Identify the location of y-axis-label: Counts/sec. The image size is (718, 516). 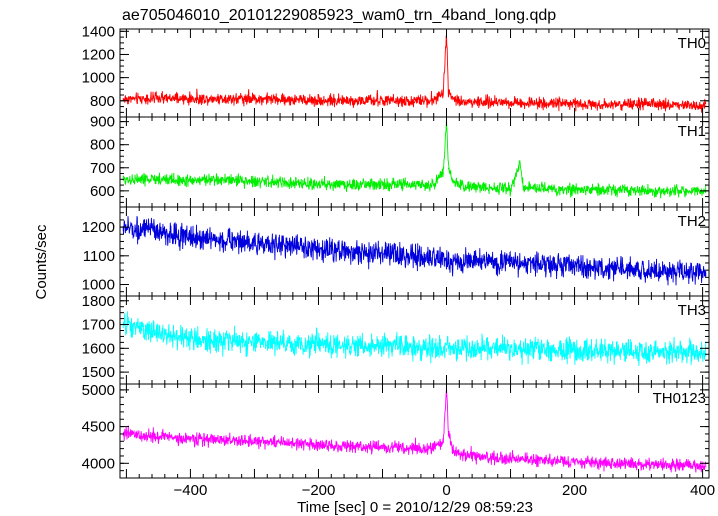
(41, 262).